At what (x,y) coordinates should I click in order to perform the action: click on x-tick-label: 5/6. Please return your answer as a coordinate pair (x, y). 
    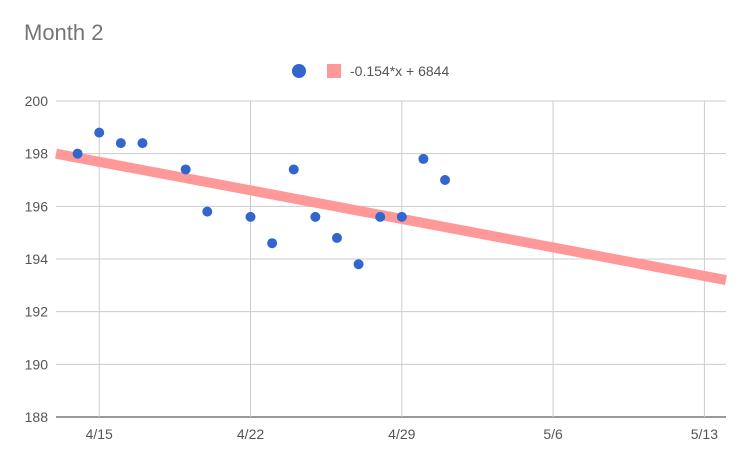
    Looking at the image, I should click on (553, 434).